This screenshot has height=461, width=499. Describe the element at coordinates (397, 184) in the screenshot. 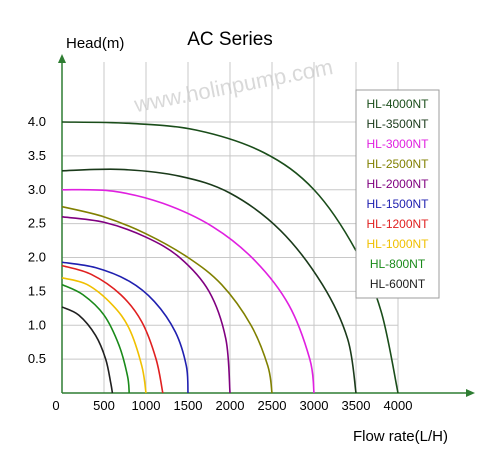

I see `legend-entry: HL-2000NT` at that location.